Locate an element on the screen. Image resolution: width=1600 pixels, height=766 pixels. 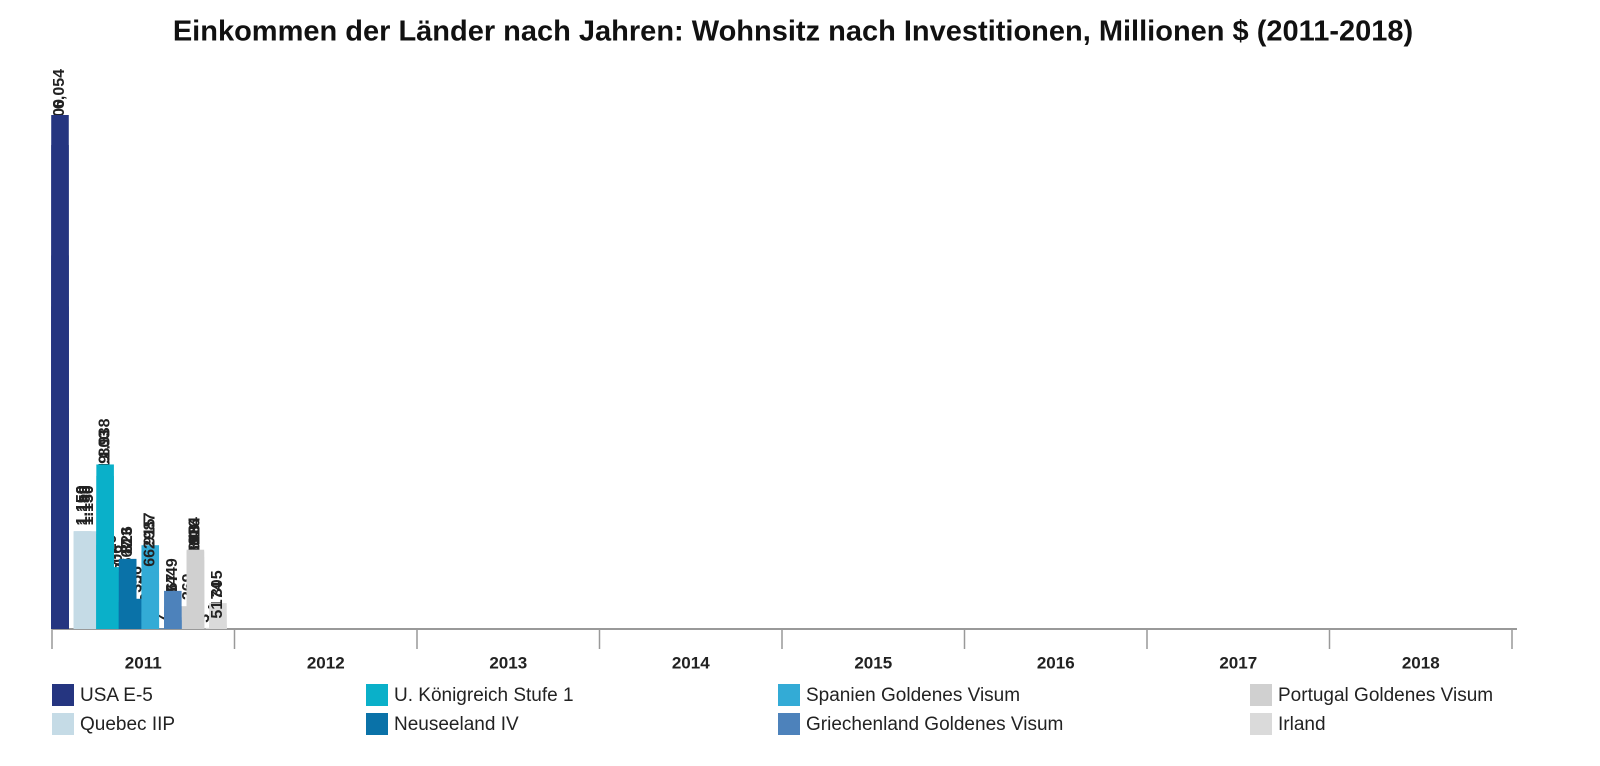
x-tick-label: 2011 is located at coordinates (143, 662).